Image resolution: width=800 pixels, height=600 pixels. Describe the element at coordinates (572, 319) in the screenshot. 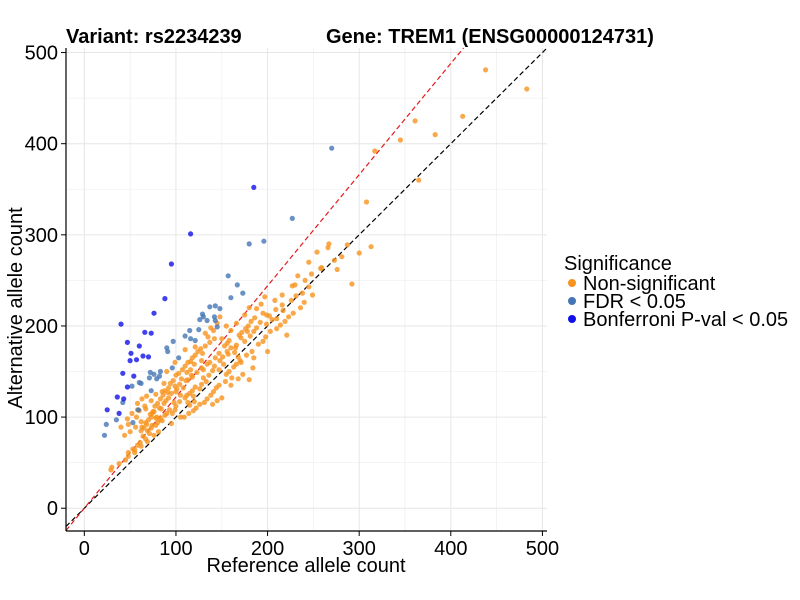

I see `legend-key-bonferroni` at that location.